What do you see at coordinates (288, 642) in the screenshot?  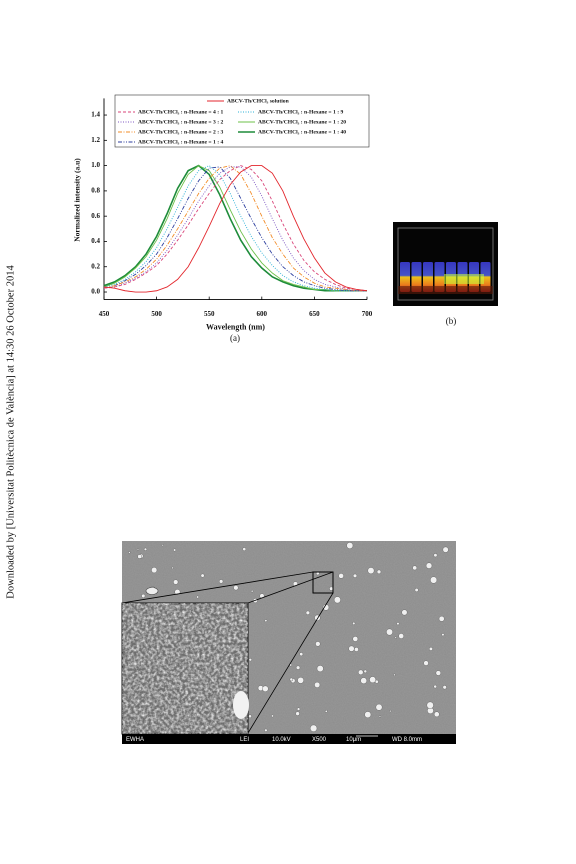 I see `sem-image: EWHA LEI 10.0kV X500 10μm WD 8.0mm` at bounding box center [288, 642].